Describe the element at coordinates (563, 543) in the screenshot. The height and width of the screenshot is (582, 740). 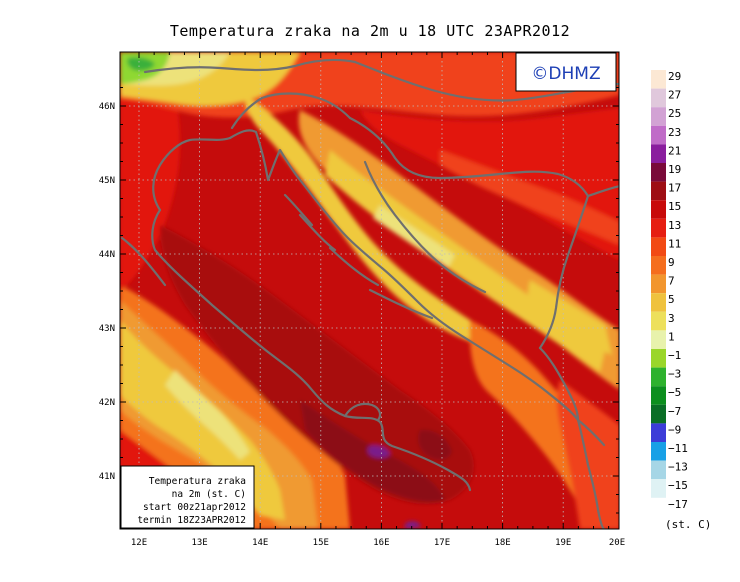
I see `lon-label: 19E` at that location.